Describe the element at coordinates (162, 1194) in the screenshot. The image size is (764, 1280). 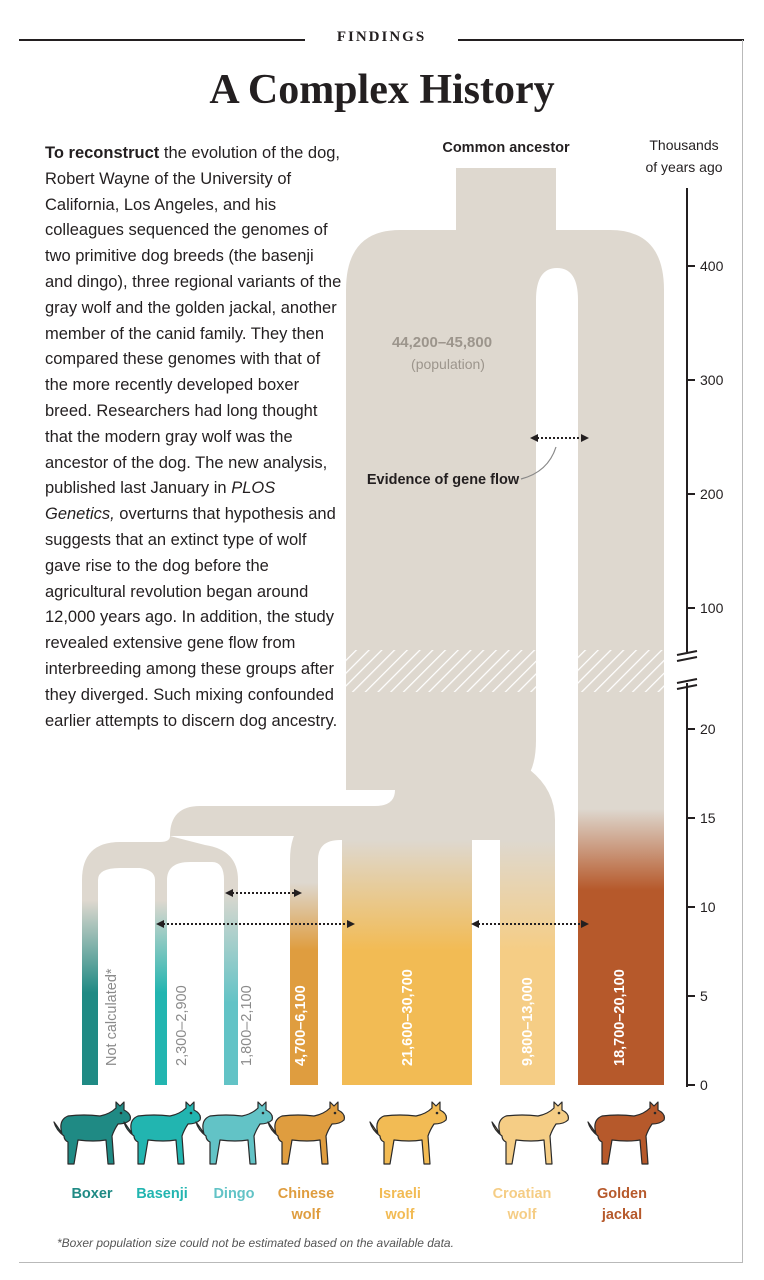
I see `lineage-name-line1: Basenji` at that location.